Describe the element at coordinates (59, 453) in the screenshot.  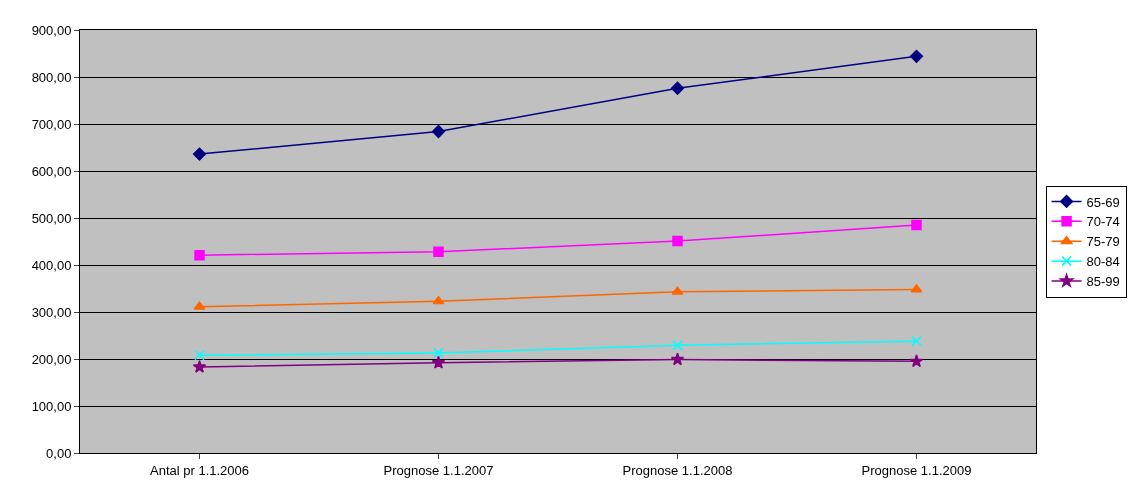
I see `y-tick-label: 0,00` at that location.